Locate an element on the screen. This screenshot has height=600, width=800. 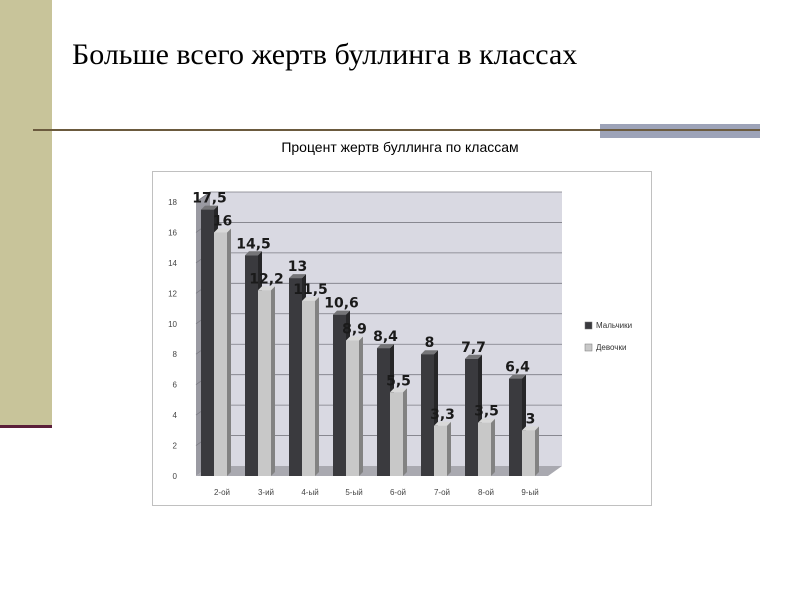
data-label-boys: 10,6 is located at coordinates (341, 304).